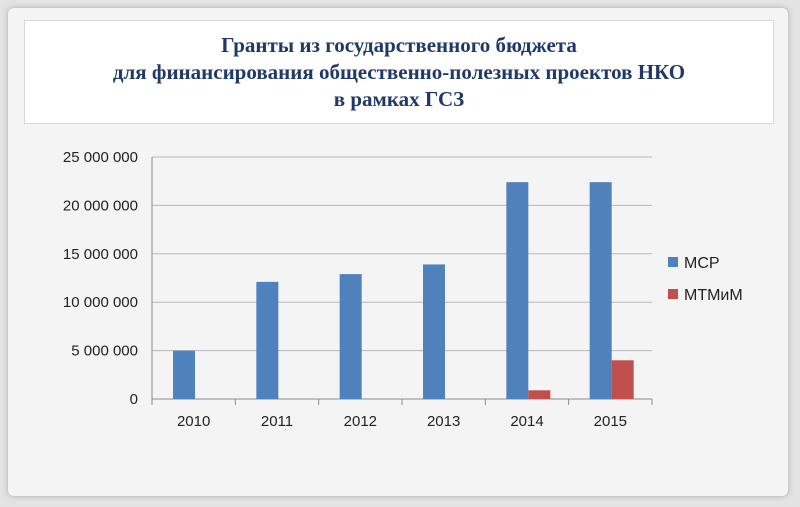  What do you see at coordinates (526, 421) in the screenshot?
I see `x-tick-label: 2014` at bounding box center [526, 421].